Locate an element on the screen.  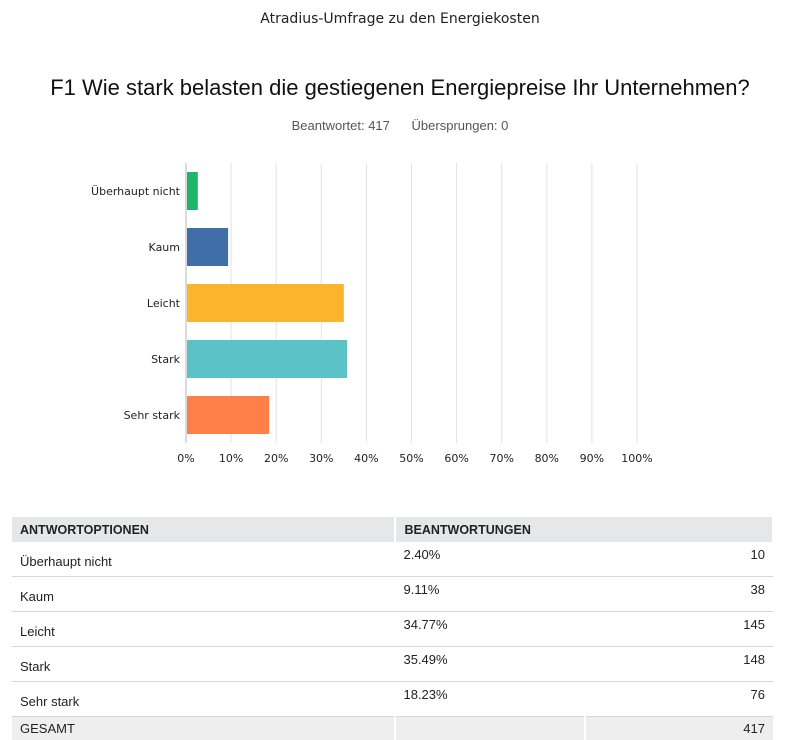
percent-cell: 35.49% is located at coordinates (490, 664).